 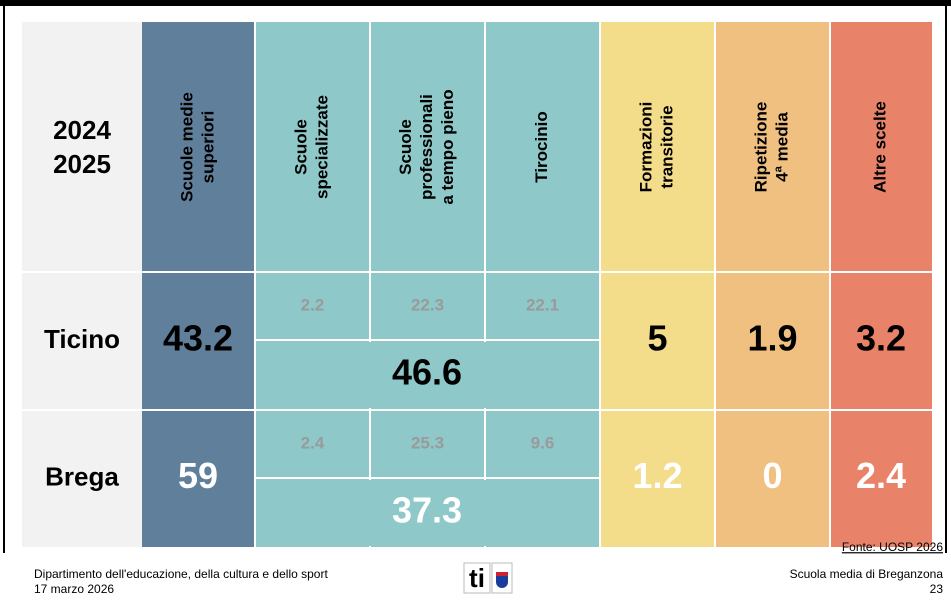 What do you see at coordinates (937, 589) in the screenshot?
I see `footer-right: 23` at bounding box center [937, 589].